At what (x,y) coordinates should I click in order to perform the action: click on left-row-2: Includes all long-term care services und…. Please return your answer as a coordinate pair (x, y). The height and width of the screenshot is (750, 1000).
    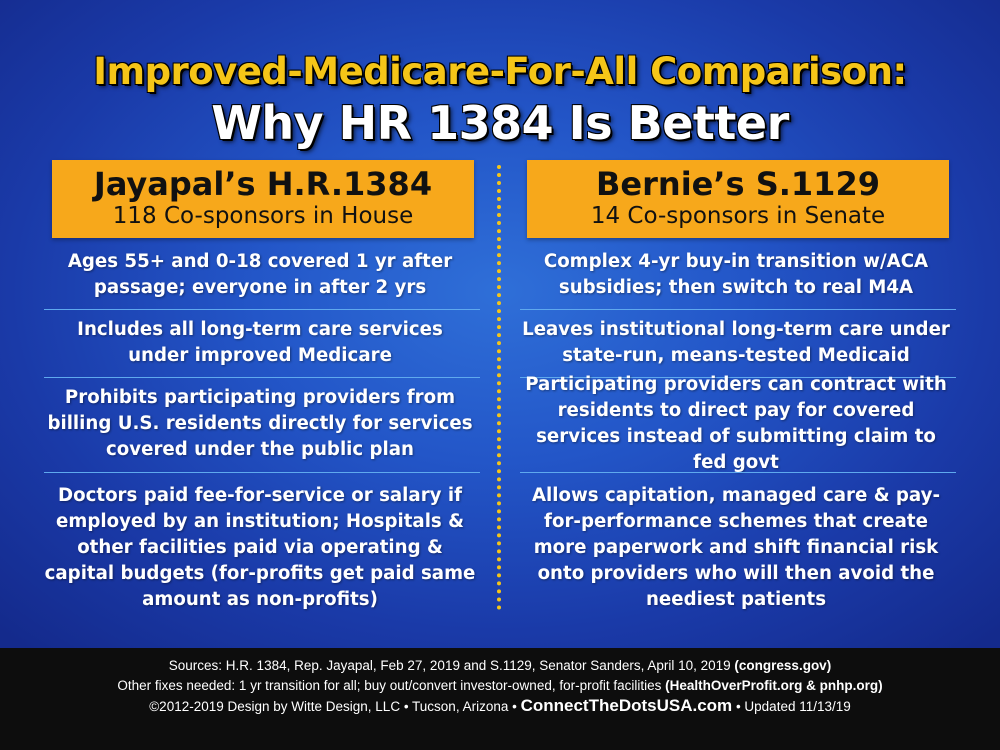
    Looking at the image, I should click on (260, 342).